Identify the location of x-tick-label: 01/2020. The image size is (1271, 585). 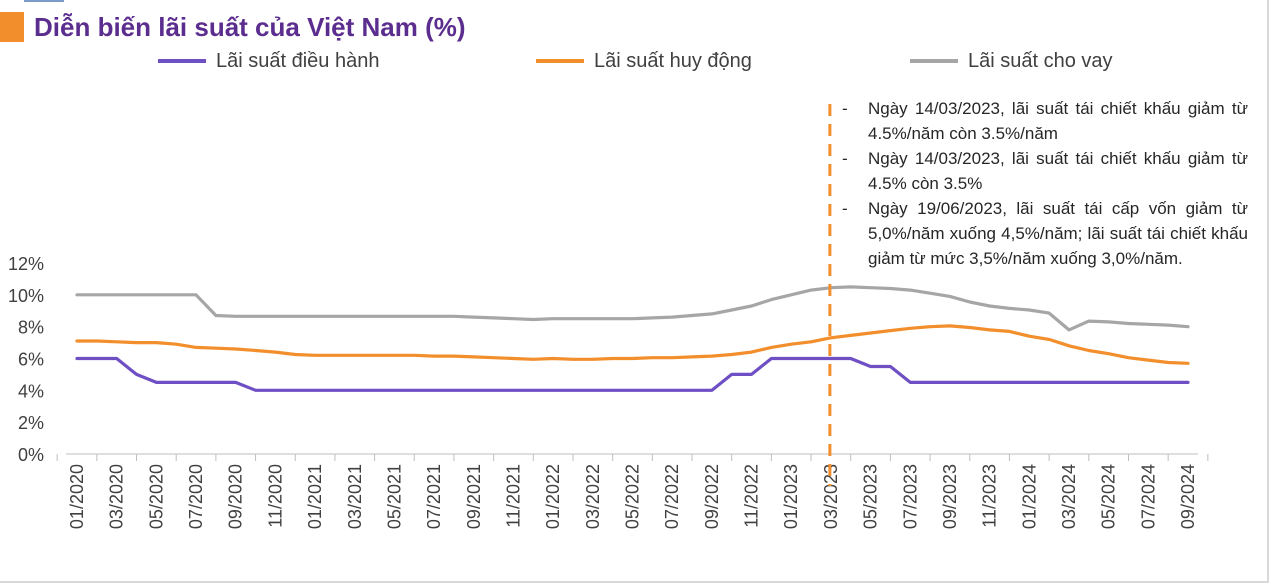
(77, 496).